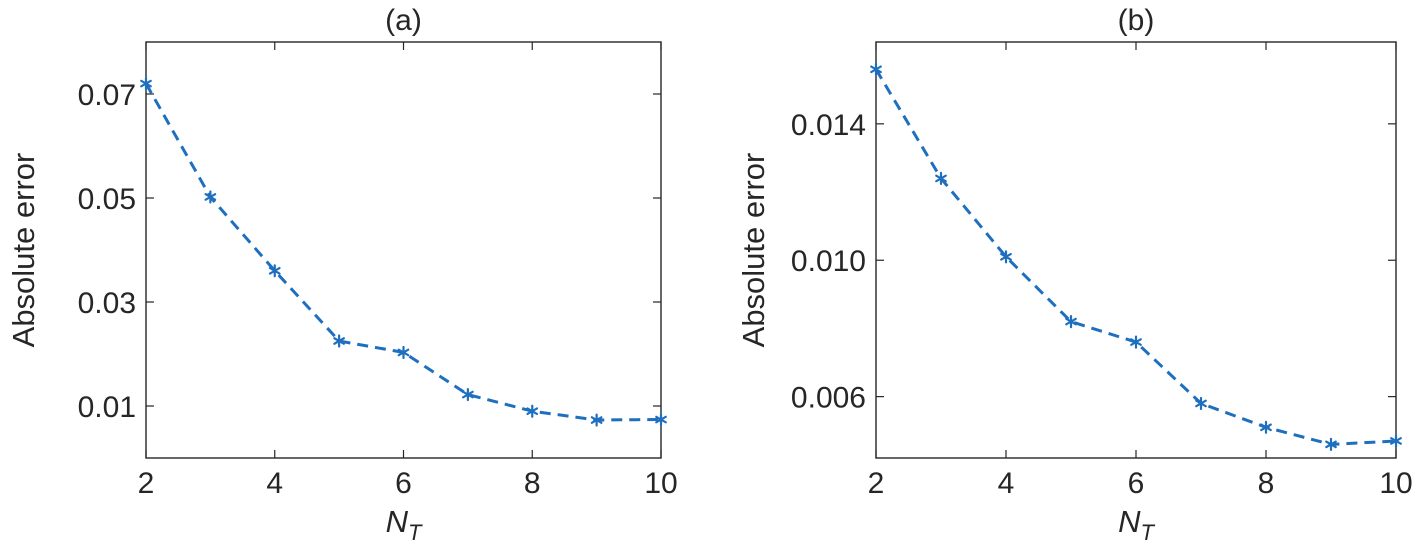 Image resolution: width=1415 pixels, height=548 pixels. I want to click on panel-b-x-tick-label: 6, so click(1136, 483).